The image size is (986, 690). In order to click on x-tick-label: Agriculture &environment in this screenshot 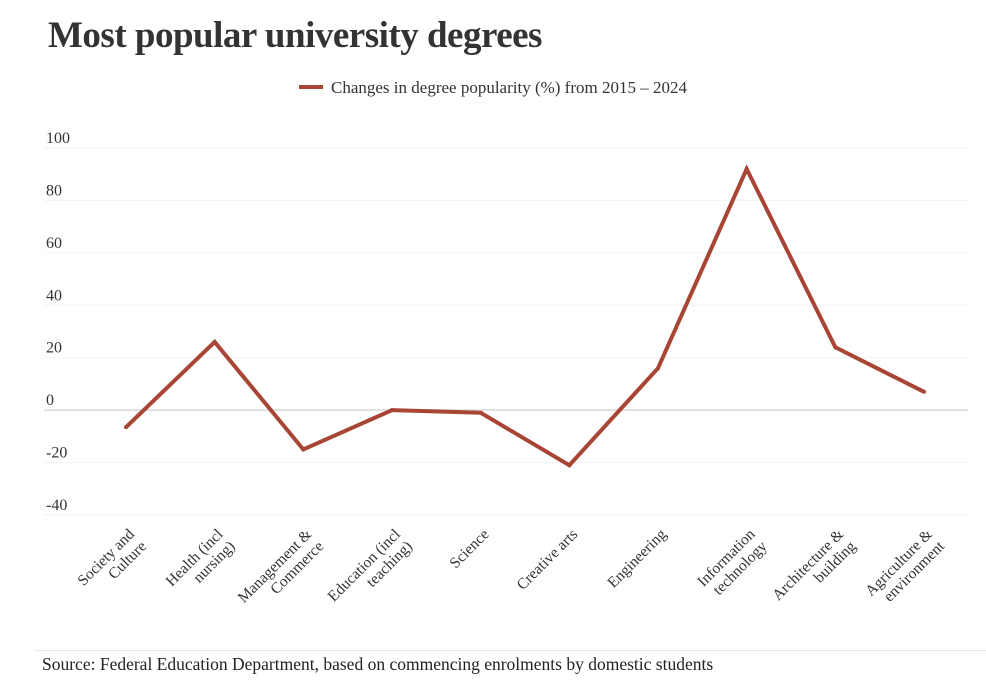, I will do `click(905, 568)`.